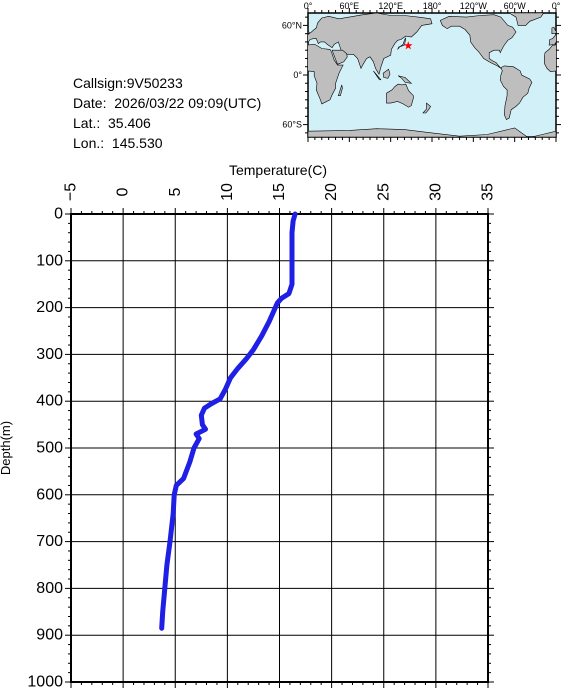 Image resolution: width=564 pixels, height=690 pixels. What do you see at coordinates (402, 43) in the screenshot?
I see `land-japan` at bounding box center [402, 43].